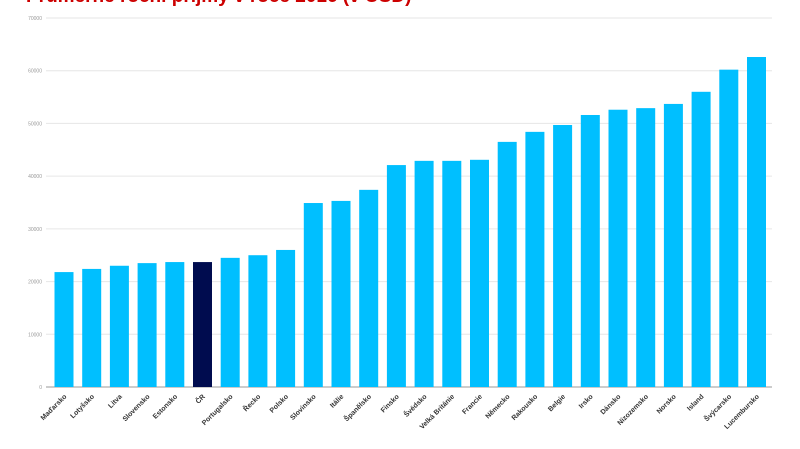 This screenshot has width=800, height=449. I want to click on x-tick-label: Belgie, so click(557, 403).